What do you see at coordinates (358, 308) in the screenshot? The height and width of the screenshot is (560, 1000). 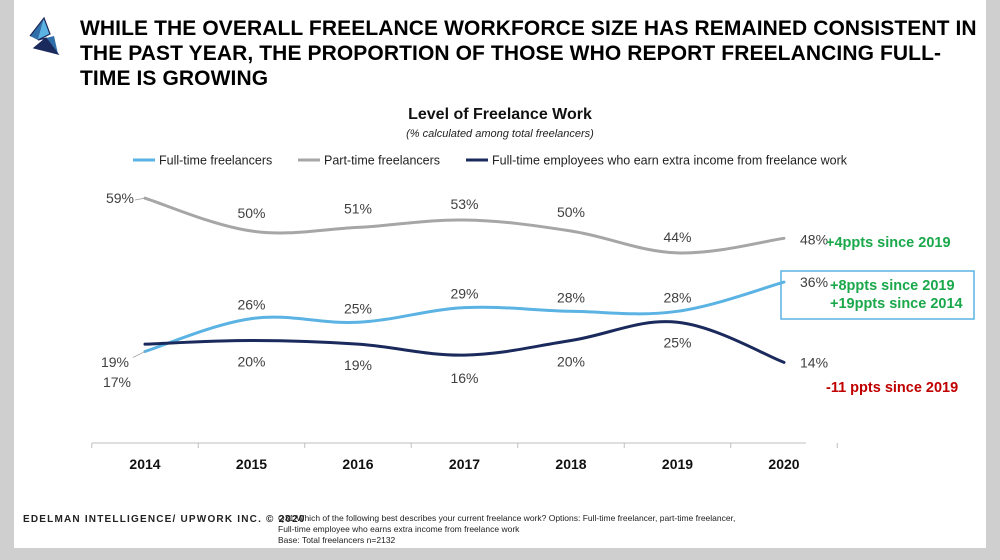 I see `data-label-full-time-freelancers: 25%` at bounding box center [358, 308].